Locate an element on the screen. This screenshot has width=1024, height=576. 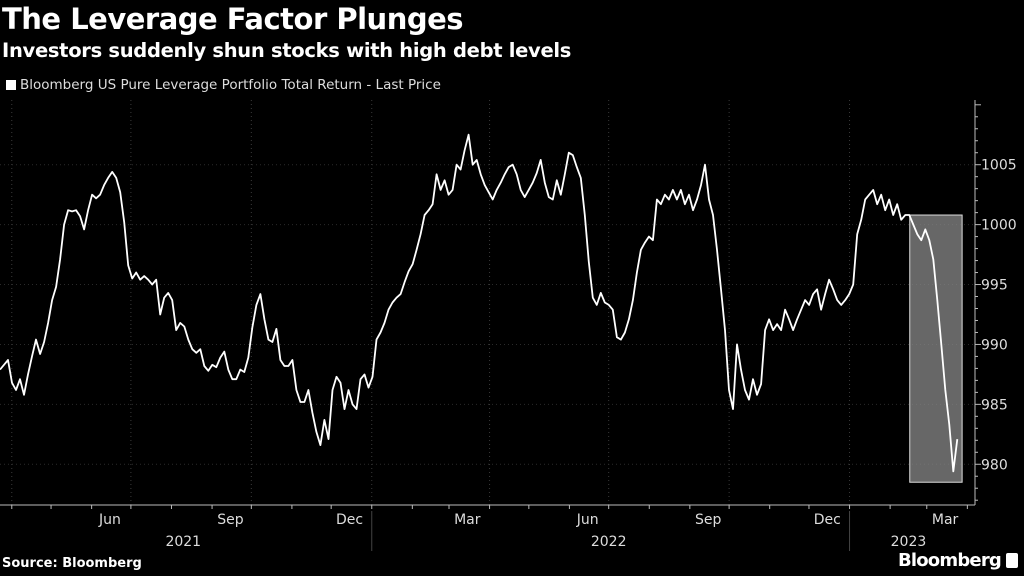
legend-swatch is located at coordinates (11, 85).